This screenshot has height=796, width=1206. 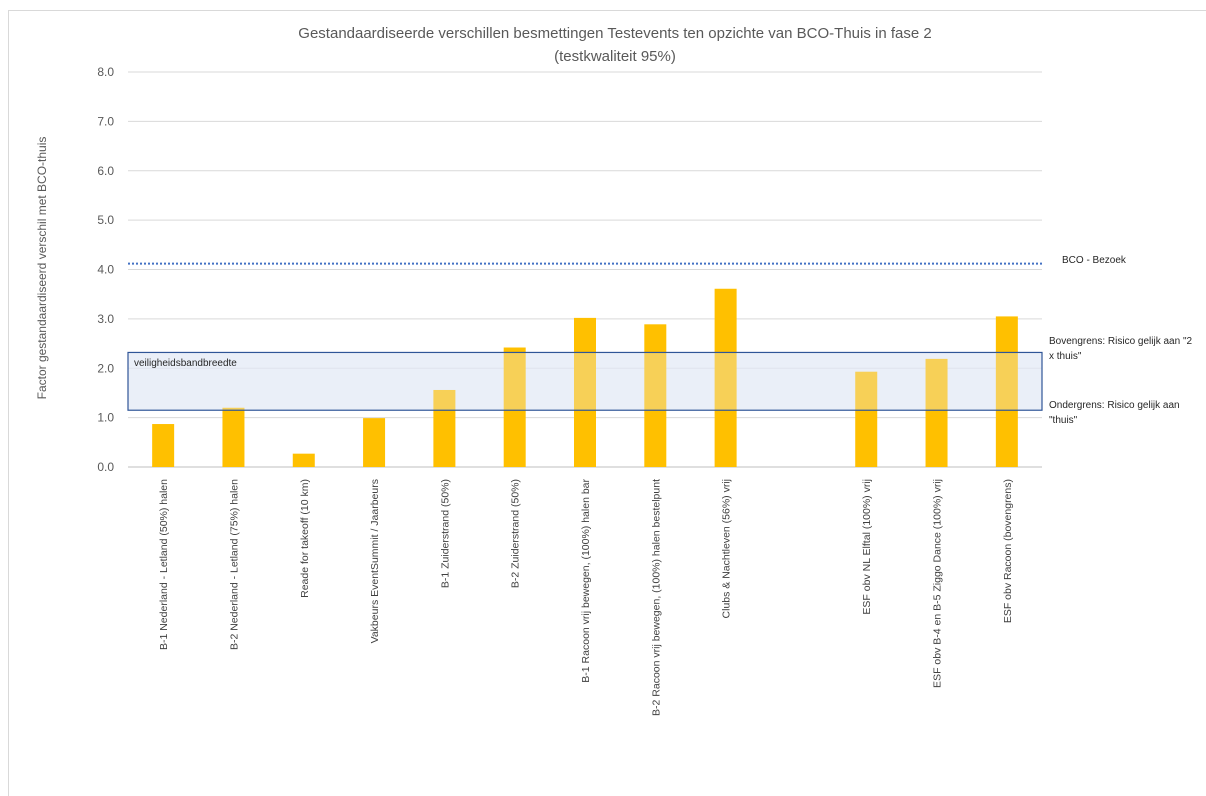 What do you see at coordinates (234, 564) in the screenshot?
I see `category-label: B-2 Nederland - Letland (75%) halen` at bounding box center [234, 564].